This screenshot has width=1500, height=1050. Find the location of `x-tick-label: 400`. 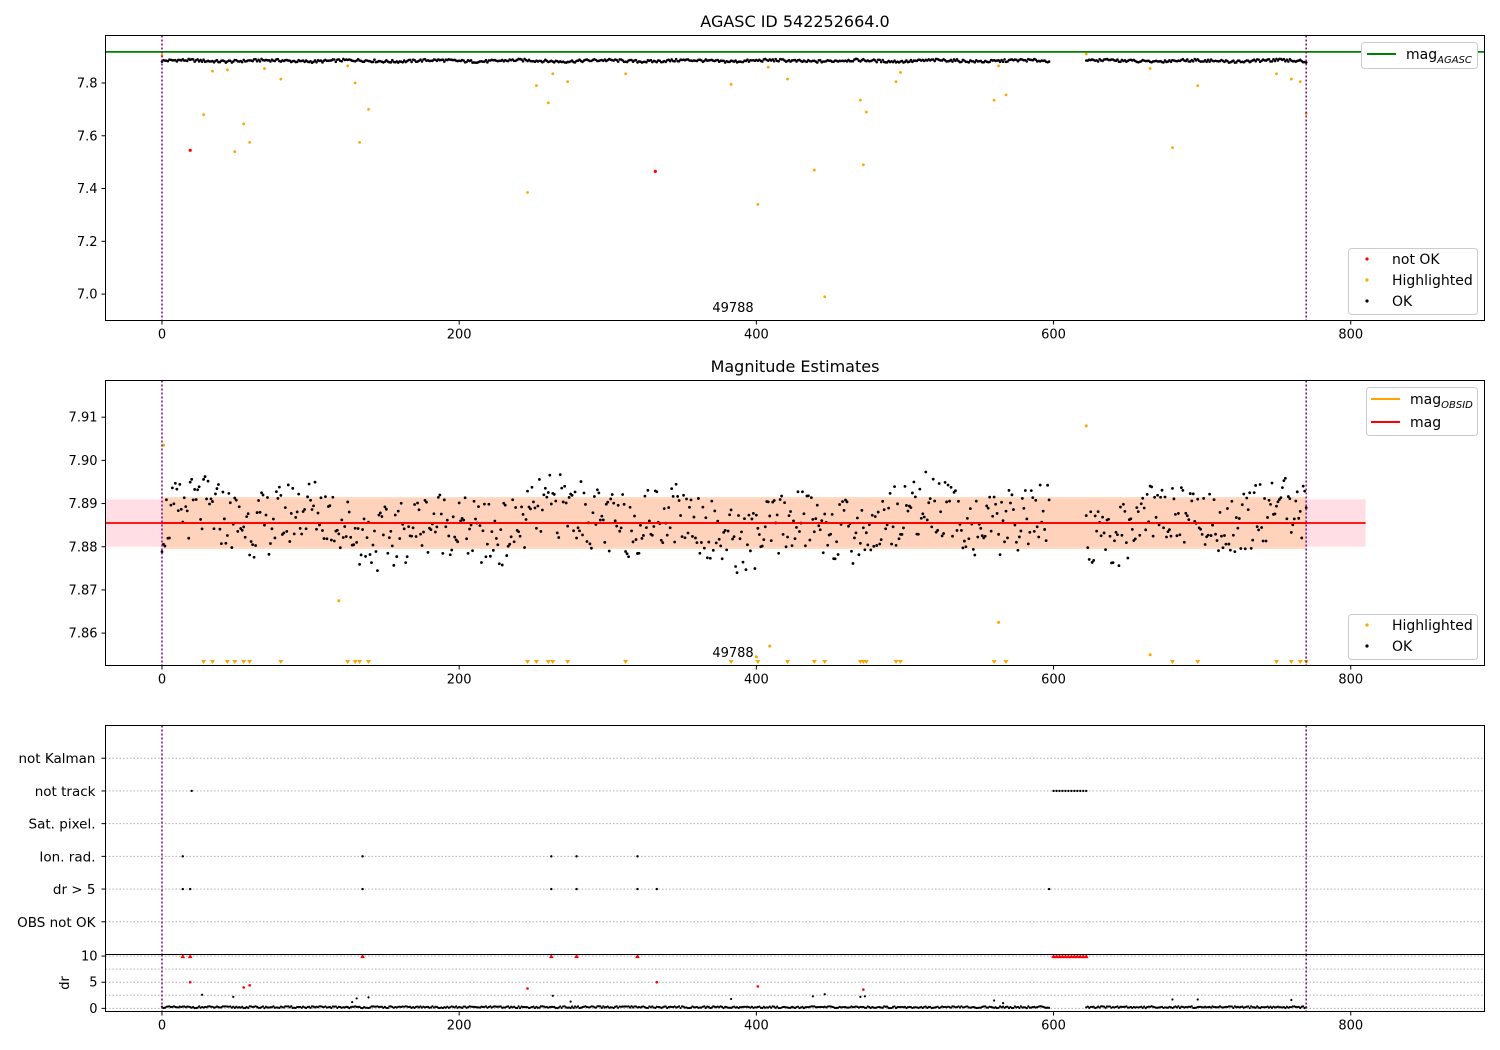

x-tick-label: 400 is located at coordinates (756, 680).